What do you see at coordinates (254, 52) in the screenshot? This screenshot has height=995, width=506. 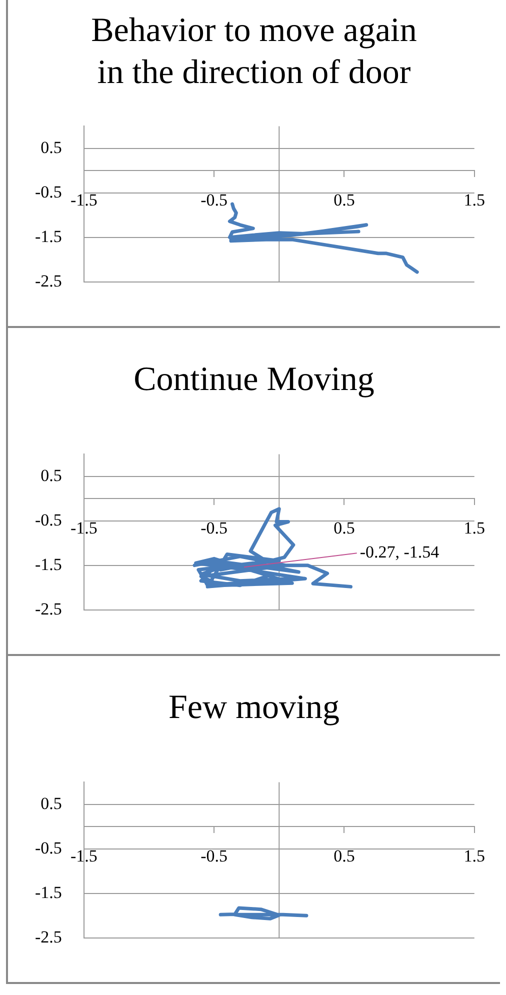 I see `chart-title: Behavior to move again in the direction of door` at bounding box center [254, 52].